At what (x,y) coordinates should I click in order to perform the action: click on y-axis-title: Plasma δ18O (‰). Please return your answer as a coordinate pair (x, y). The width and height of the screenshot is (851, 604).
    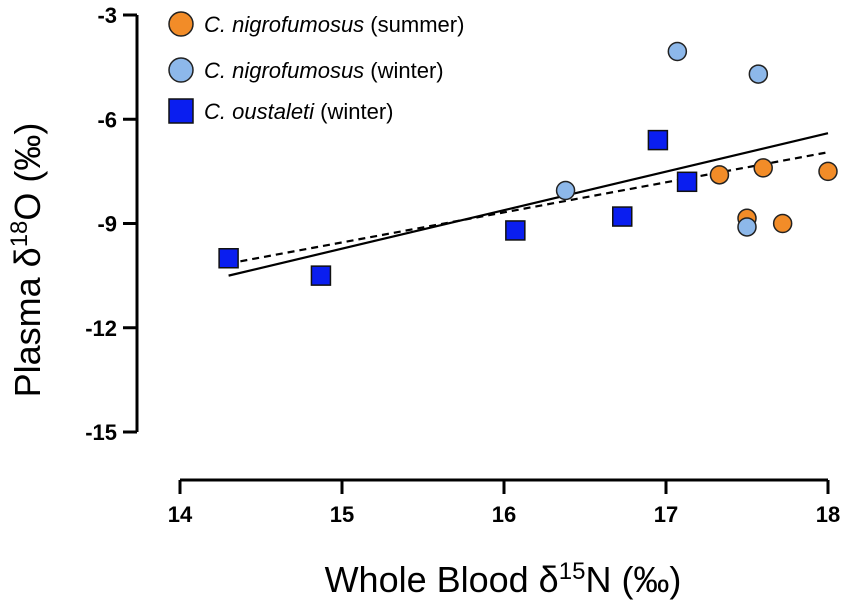
    Looking at the image, I should click on (27, 260).